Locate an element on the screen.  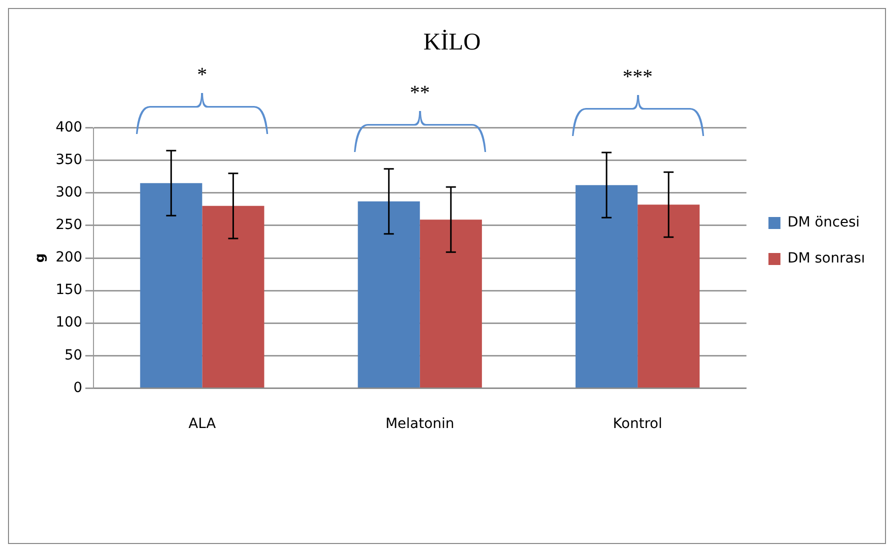
y-tick-label: 250 is located at coordinates (69, 225).